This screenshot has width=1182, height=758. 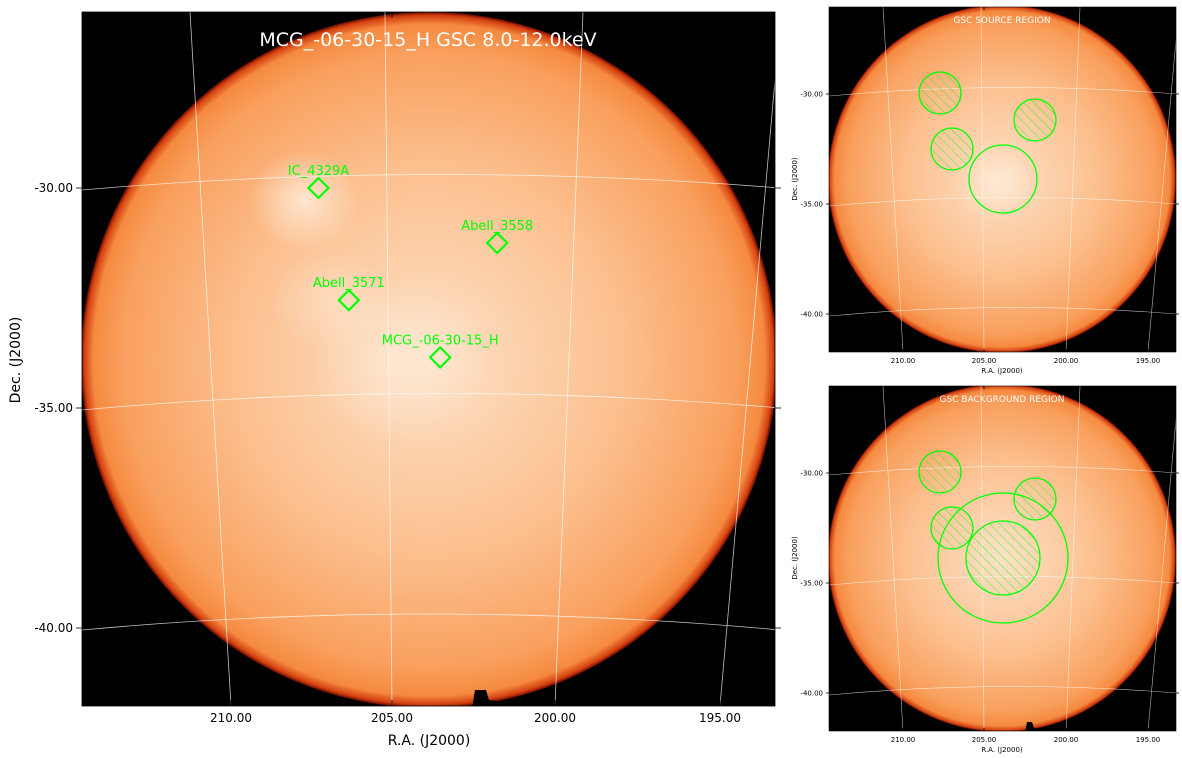 I want to click on main-x-tick-label-200: 200.00, so click(x=555, y=718).